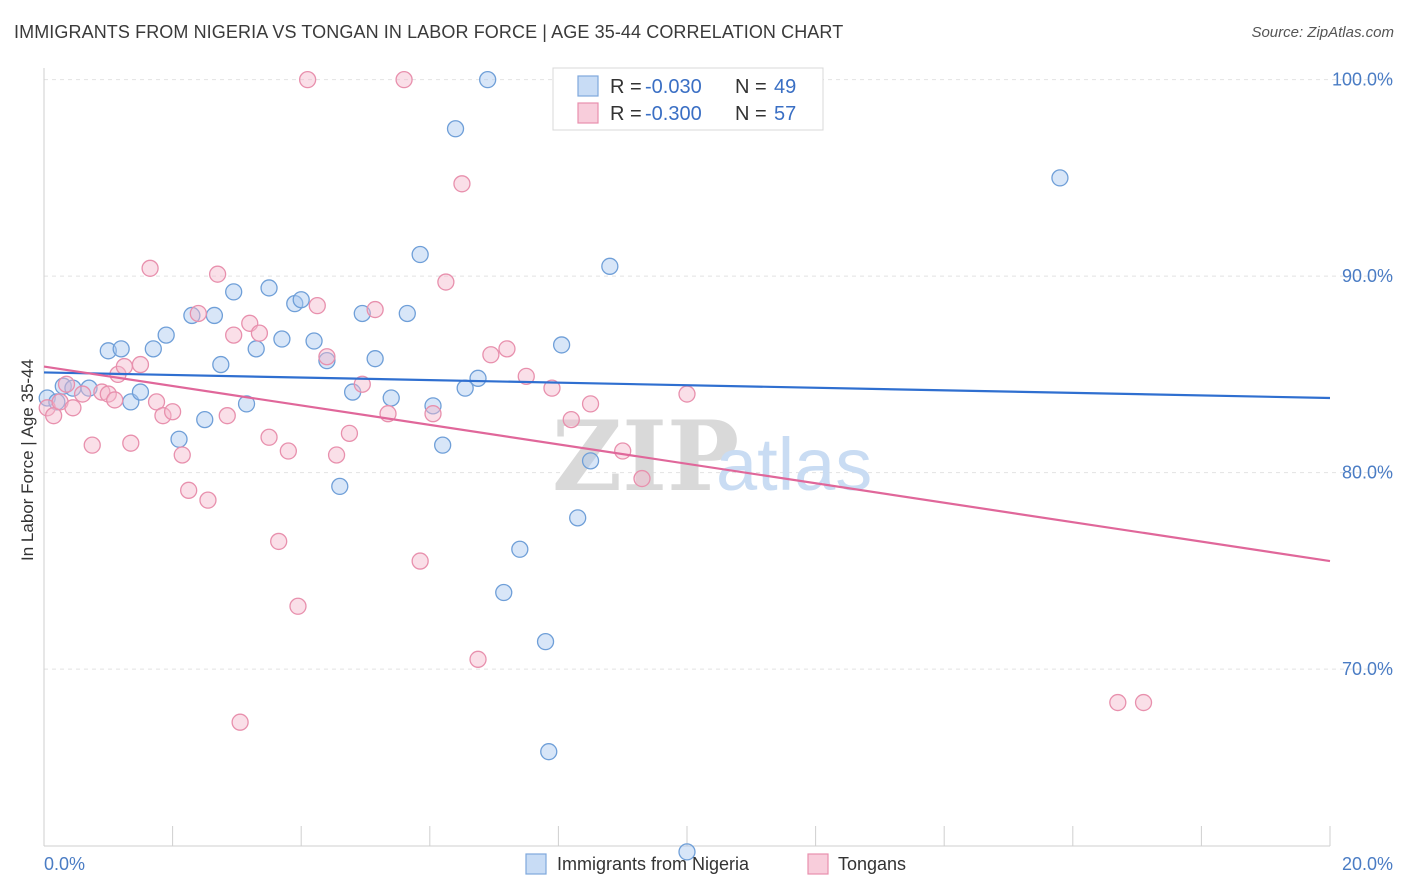  What do you see at coordinates (751, 87) in the screenshot?
I see `legend-n-label-nigeria: N =` at bounding box center [751, 87].